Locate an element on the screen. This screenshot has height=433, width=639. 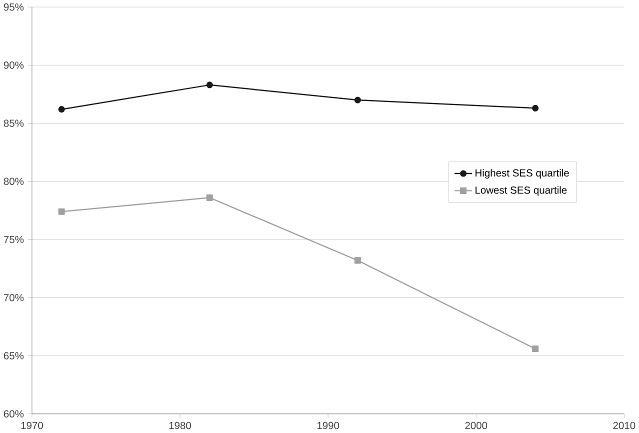
y-tick-label: 60% is located at coordinates (14, 414).